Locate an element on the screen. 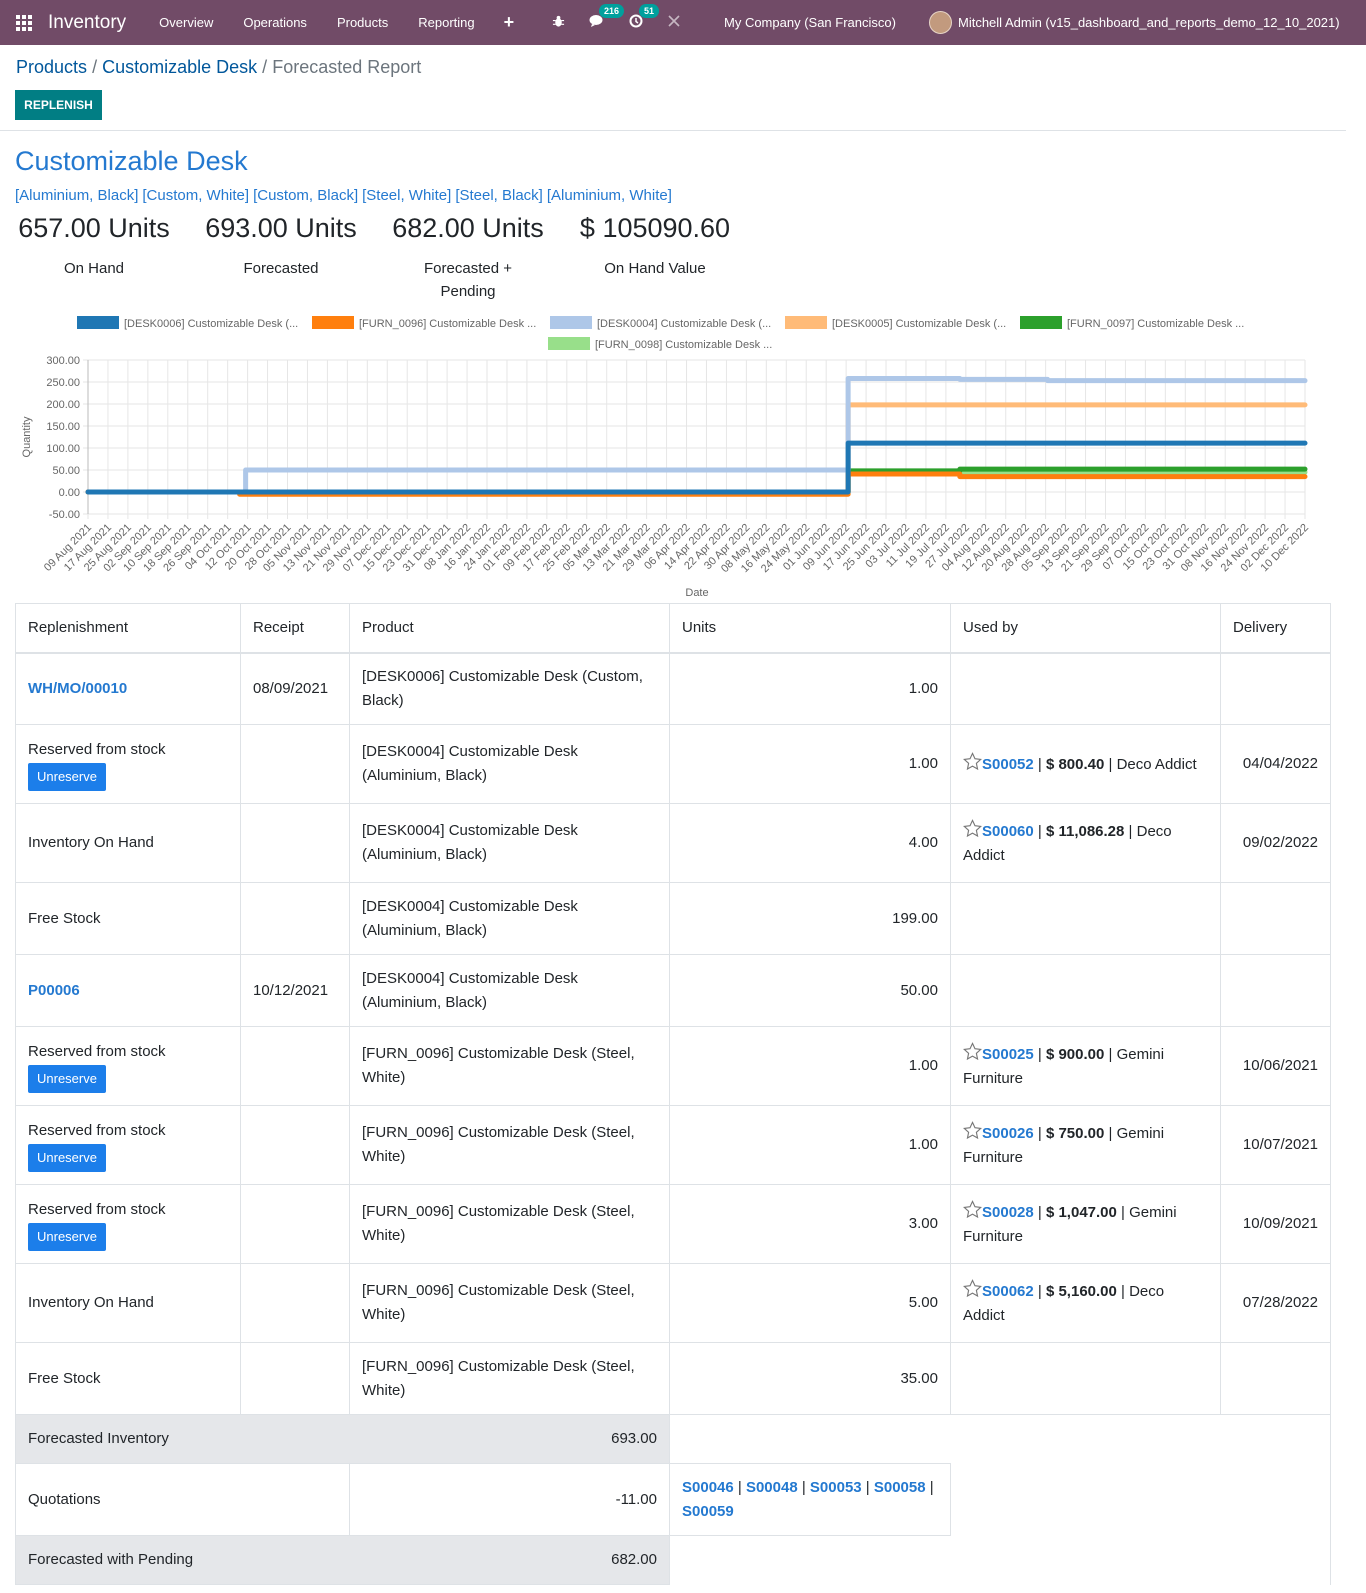  quotation-link: S00059 is located at coordinates (708, 1511).